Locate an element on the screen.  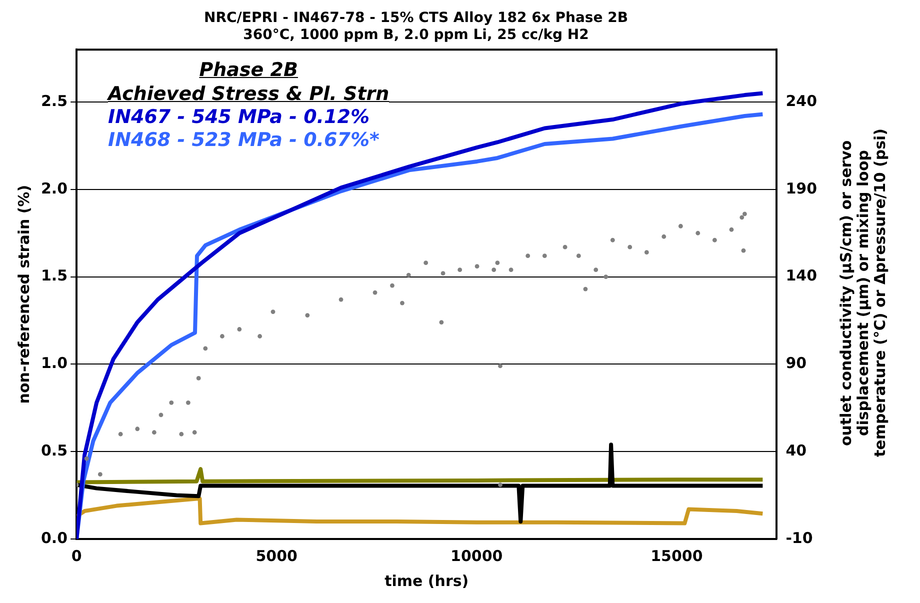
y-tick-label: 0.0 is located at coordinates (54, 537).